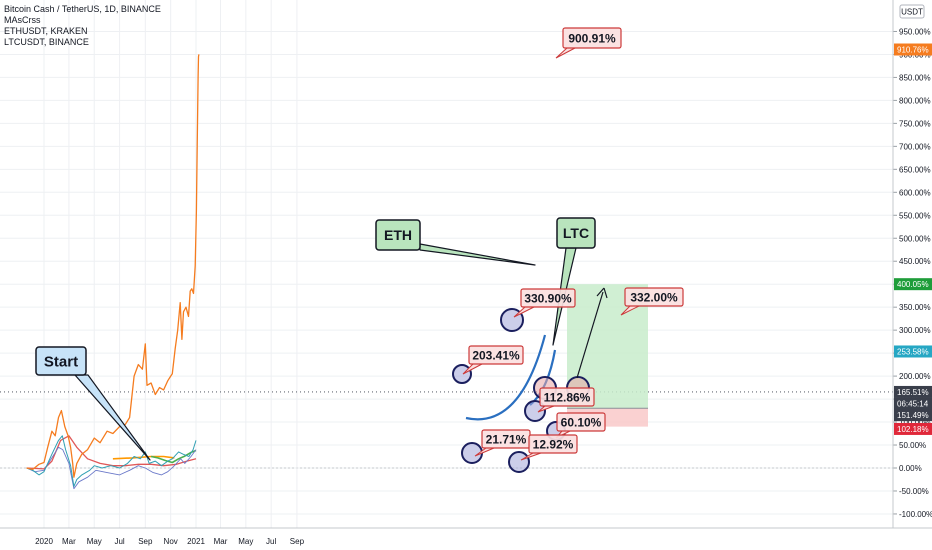 Image resolution: width=932 pixels, height=550 pixels. What do you see at coordinates (915, 330) in the screenshot?
I see `y-tick-label: 300.00%` at bounding box center [915, 330].